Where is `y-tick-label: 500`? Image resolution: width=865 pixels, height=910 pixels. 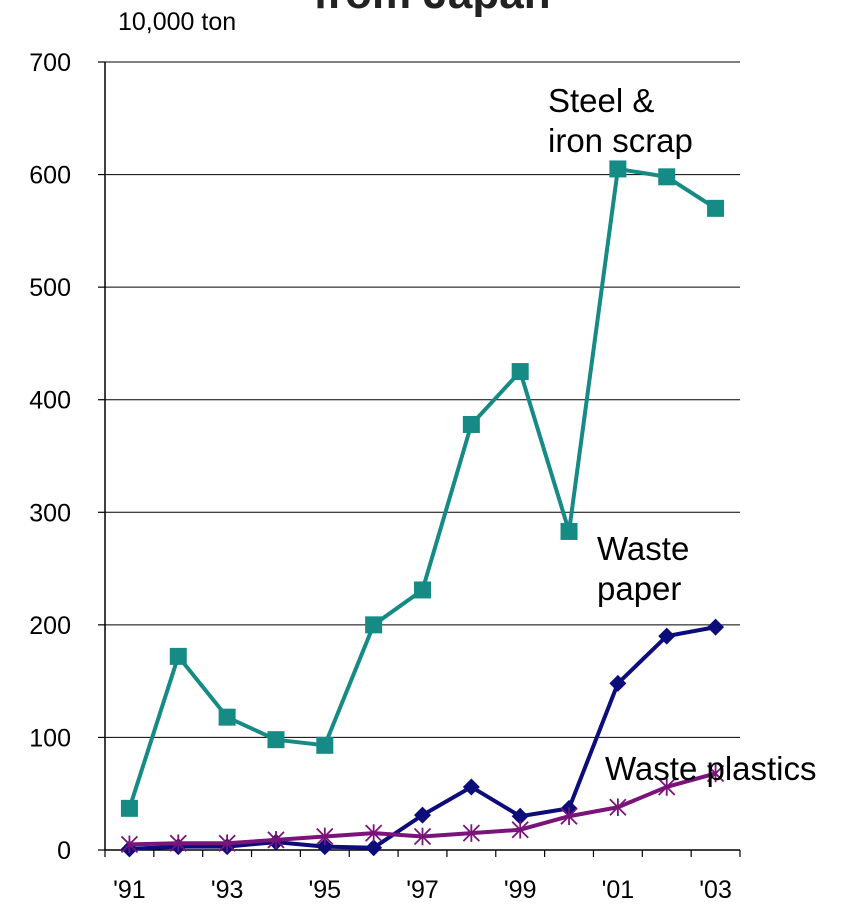 y-tick-label: 500 is located at coordinates (50, 288).